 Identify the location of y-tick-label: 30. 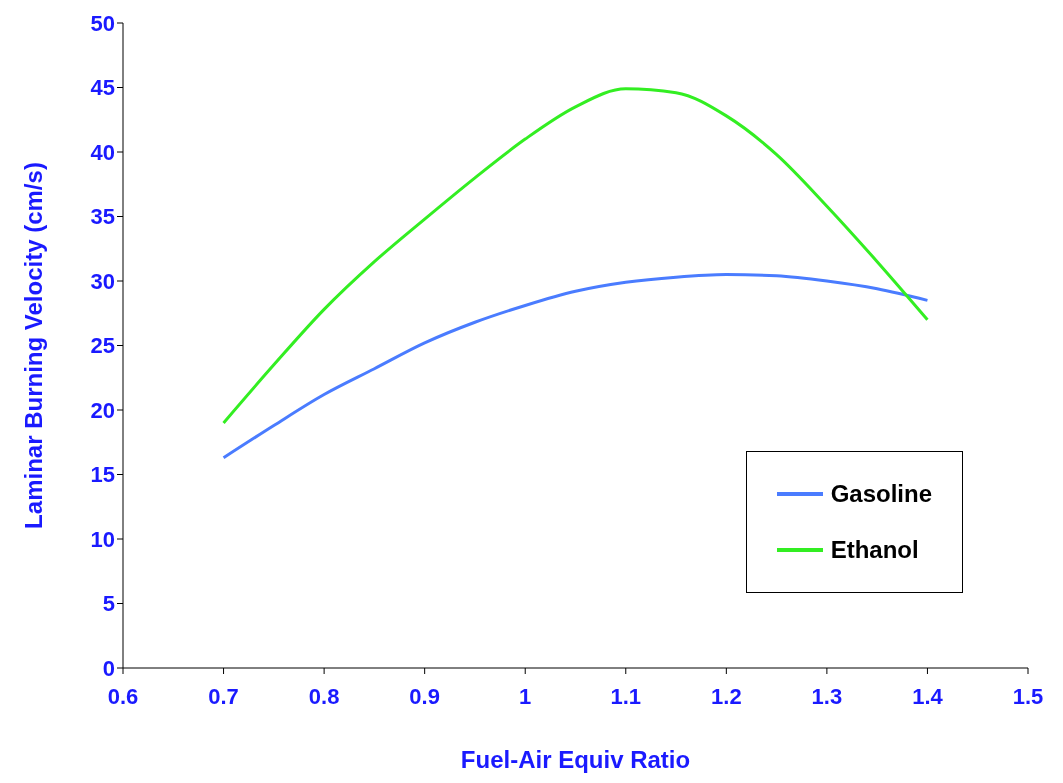
(102, 281).